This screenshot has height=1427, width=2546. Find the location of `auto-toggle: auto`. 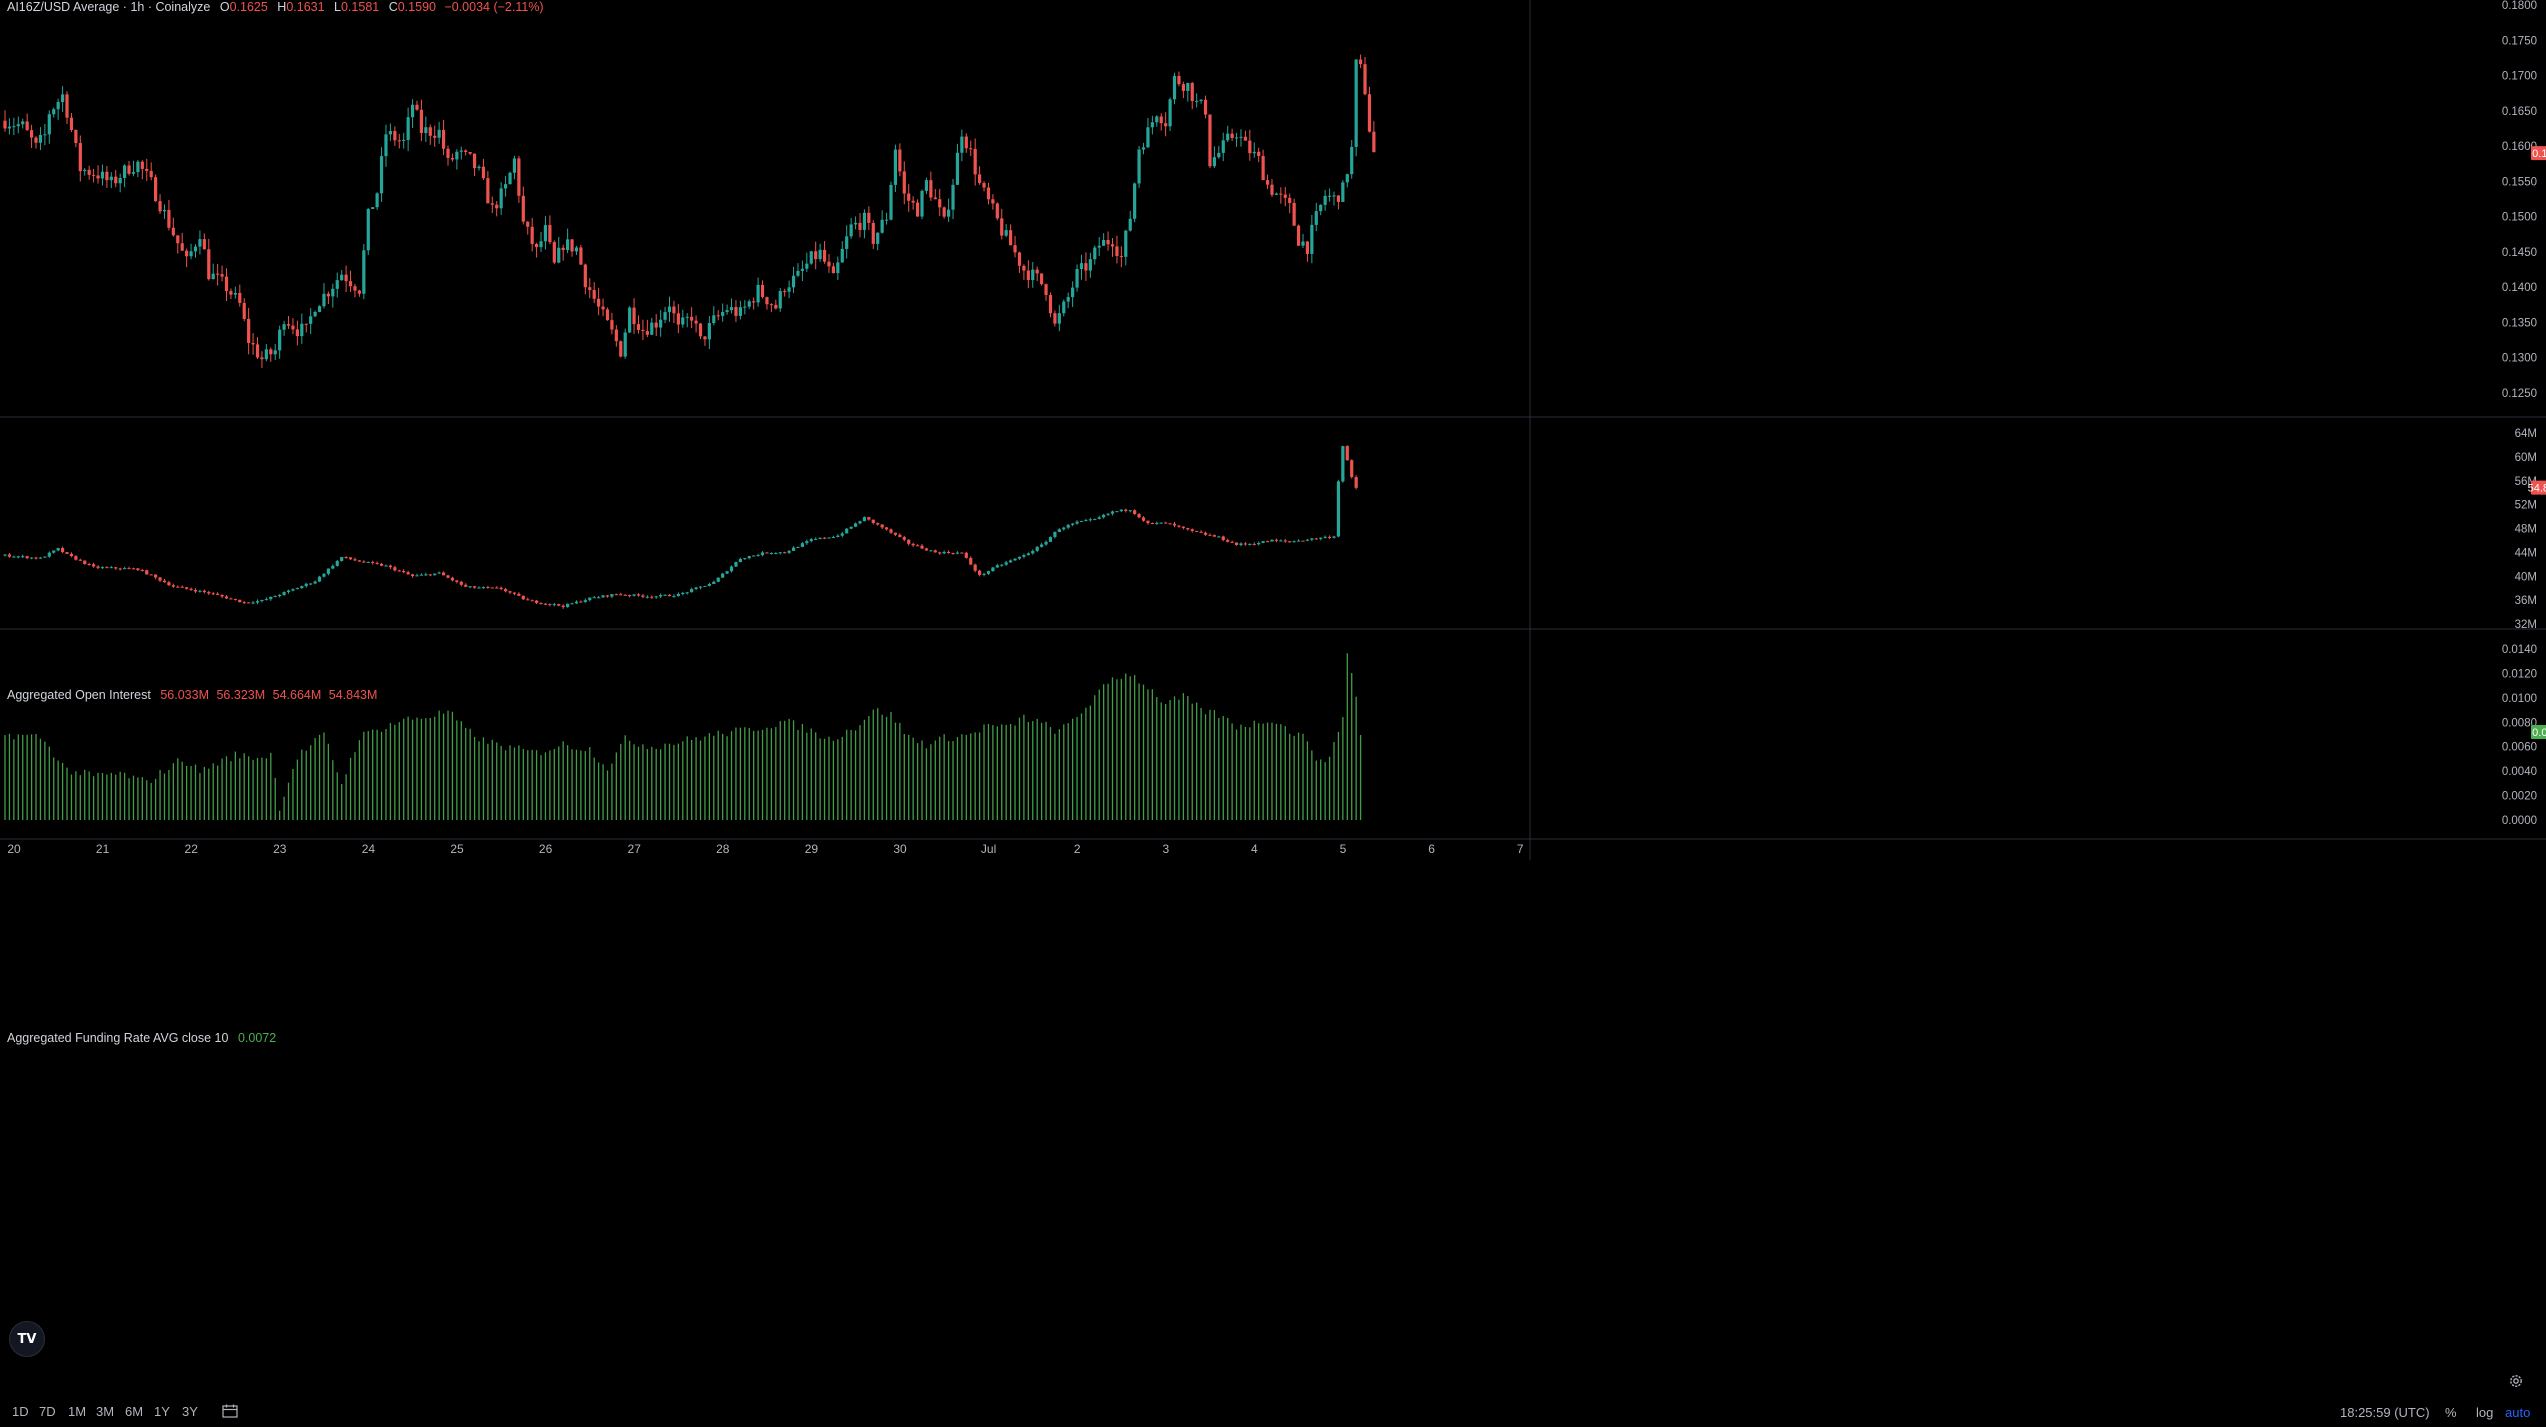

auto-toggle: auto is located at coordinates (2518, 1412).